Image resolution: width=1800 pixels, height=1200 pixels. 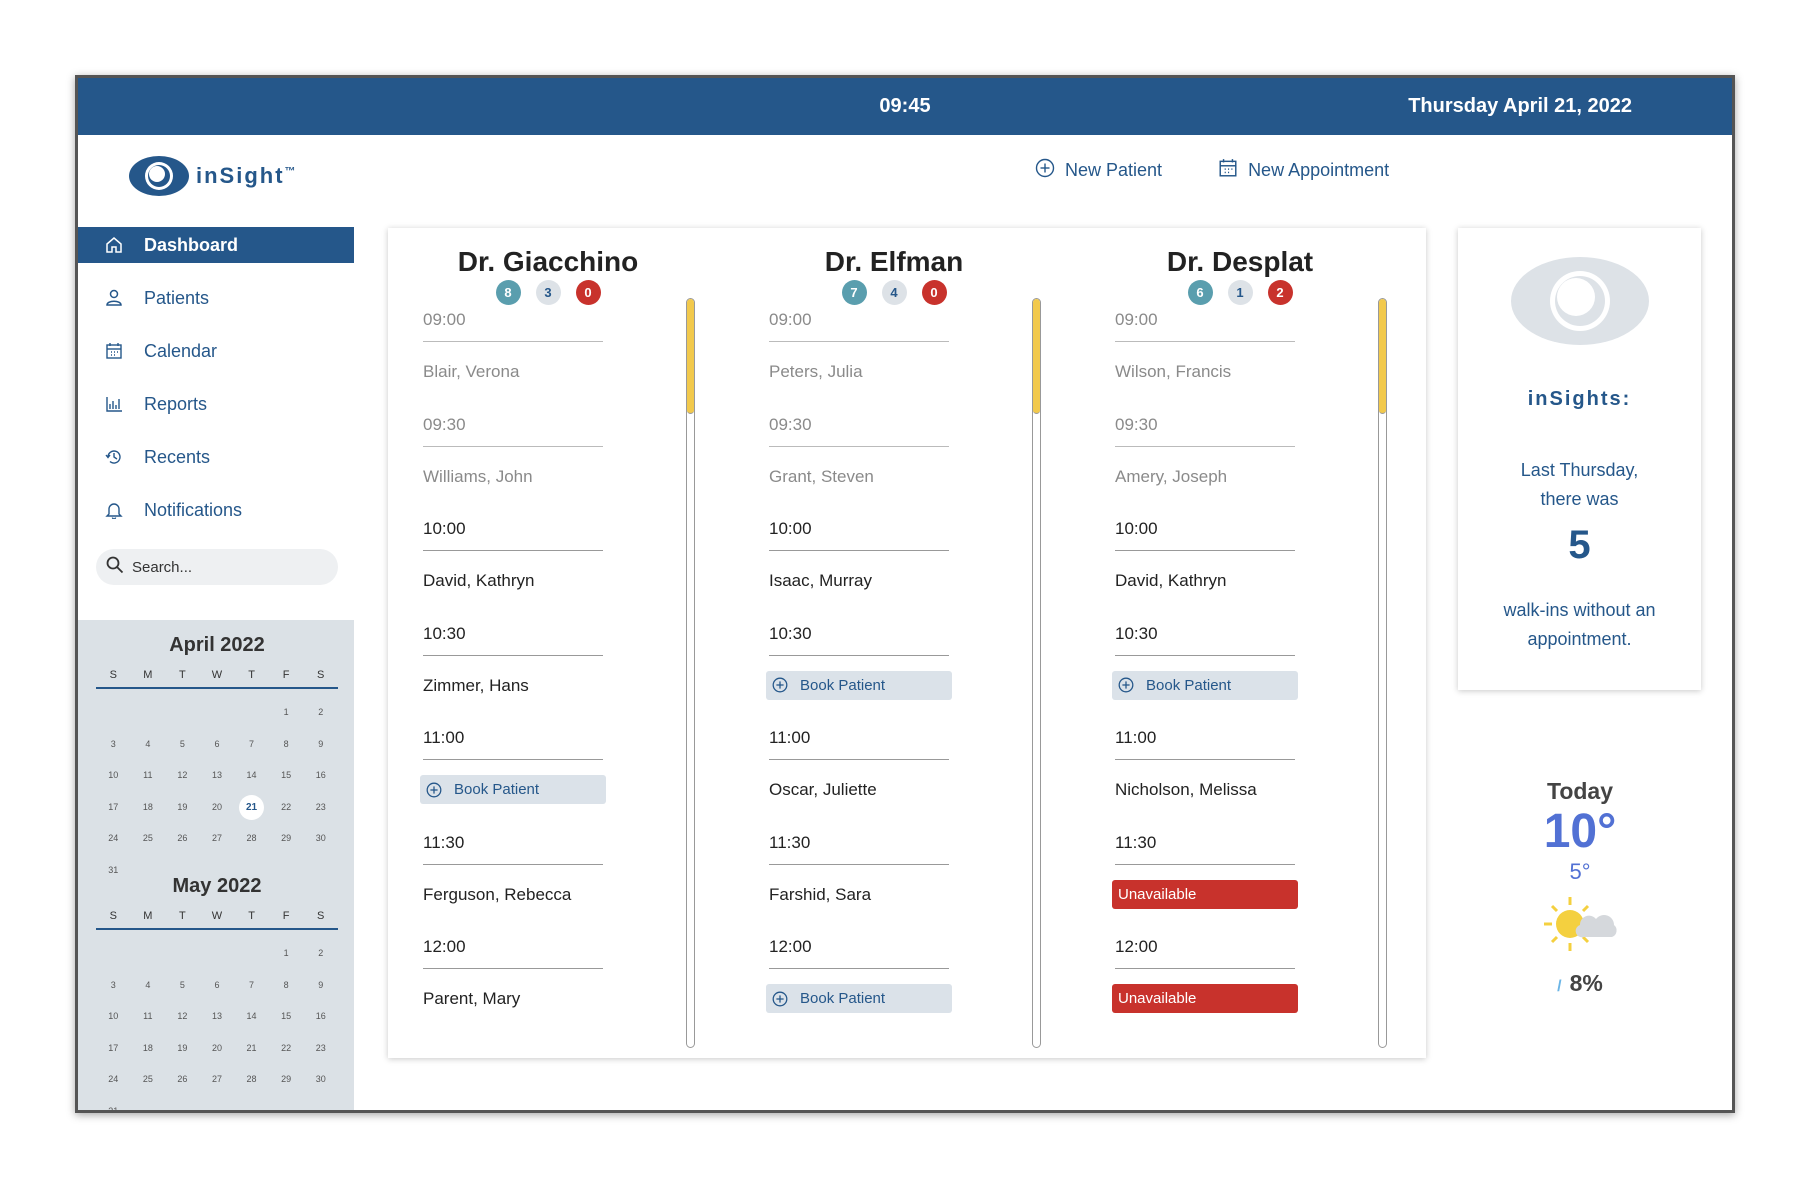 I want to click on patient-name: Parent, Mary, so click(x=472, y=998).